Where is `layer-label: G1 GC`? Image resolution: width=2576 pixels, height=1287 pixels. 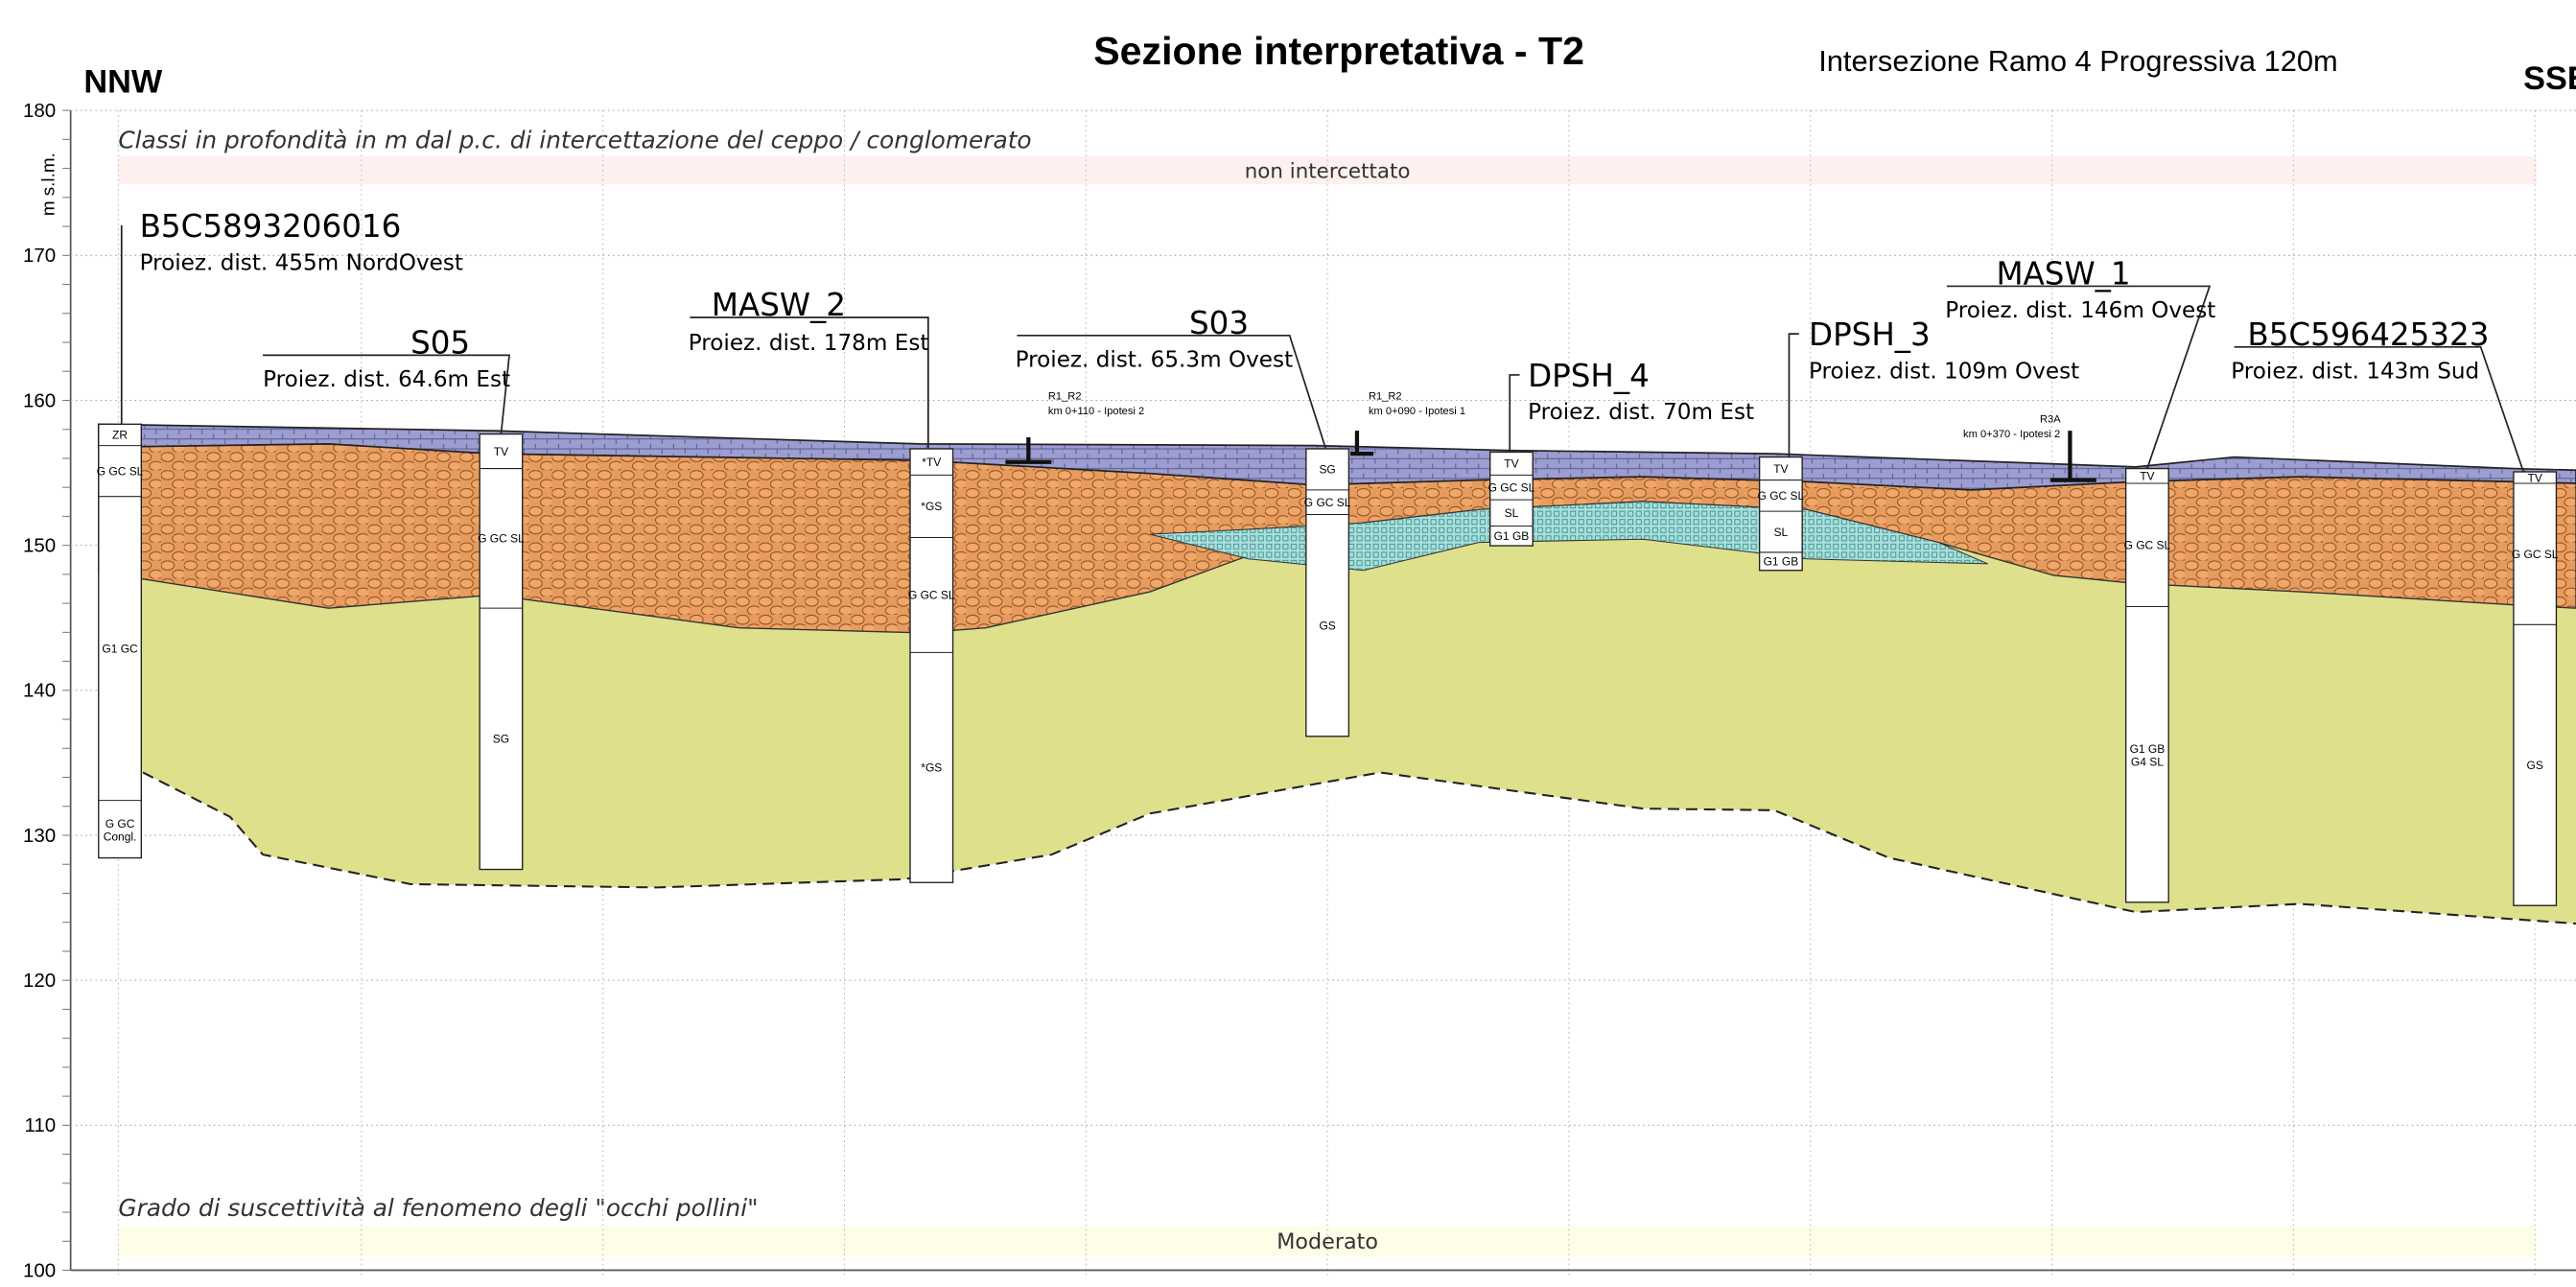
layer-label: G1 GC is located at coordinates (120, 648).